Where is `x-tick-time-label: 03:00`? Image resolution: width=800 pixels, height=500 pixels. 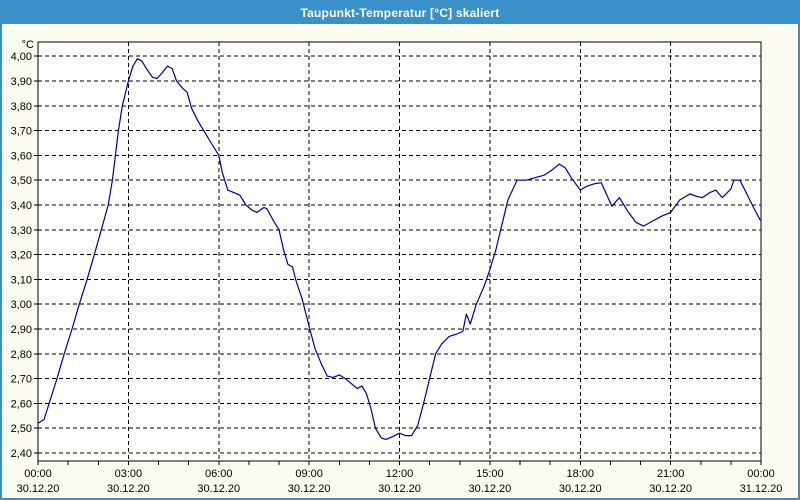 x-tick-time-label: 03:00 is located at coordinates (129, 474).